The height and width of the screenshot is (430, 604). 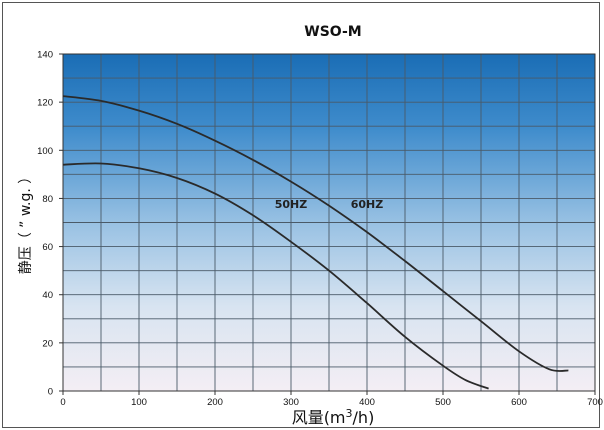 I want to click on y-tick-label: 80, so click(x=47, y=199).